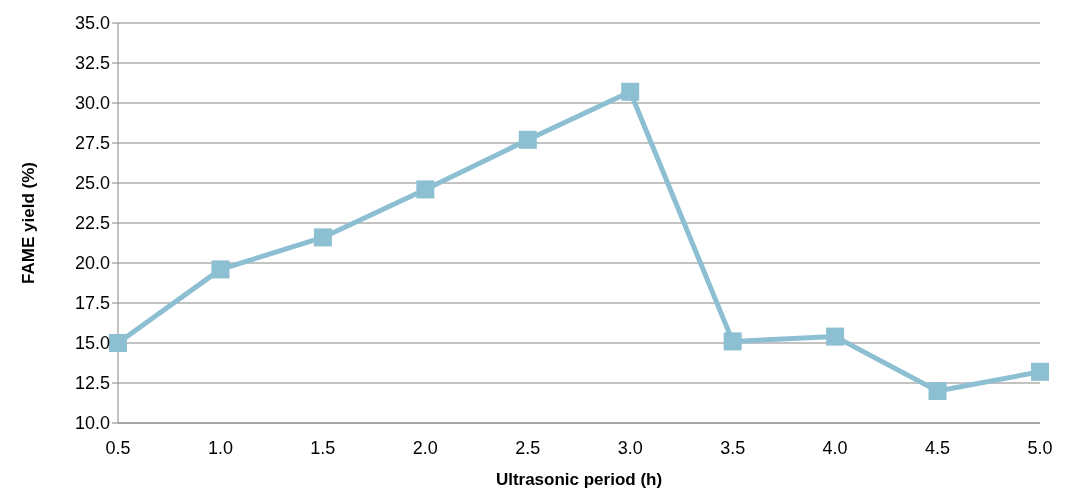 The width and height of the screenshot is (1066, 503). Describe the element at coordinates (92, 343) in the screenshot. I see `y-tick-label: 15.0` at that location.